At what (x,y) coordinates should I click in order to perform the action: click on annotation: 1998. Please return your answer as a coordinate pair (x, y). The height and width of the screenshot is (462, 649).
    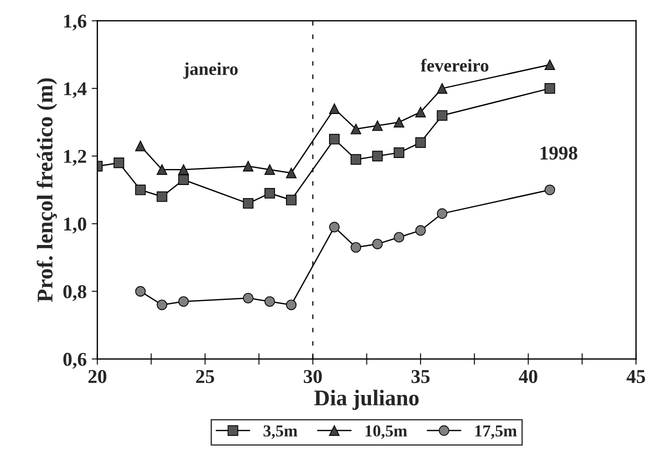
    Looking at the image, I should click on (559, 153).